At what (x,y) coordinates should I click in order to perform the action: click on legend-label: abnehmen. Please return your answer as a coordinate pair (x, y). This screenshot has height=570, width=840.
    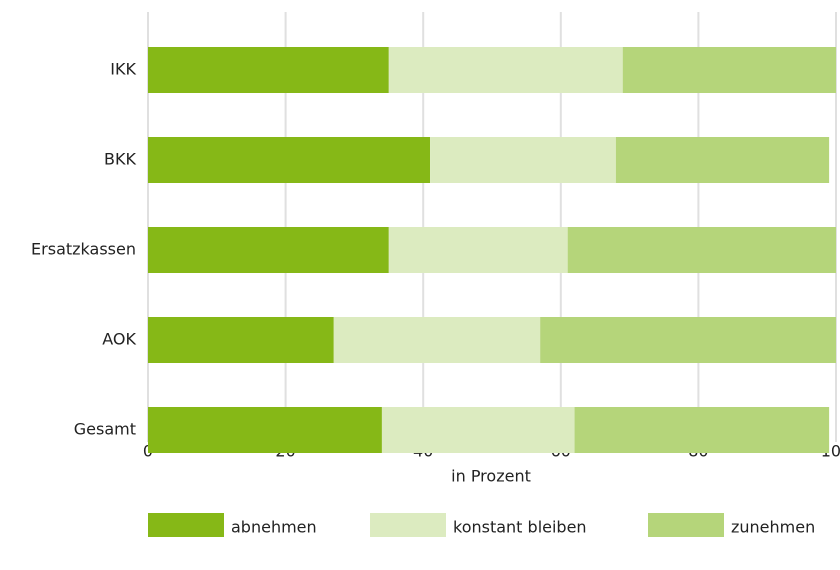
    Looking at the image, I should click on (274, 527).